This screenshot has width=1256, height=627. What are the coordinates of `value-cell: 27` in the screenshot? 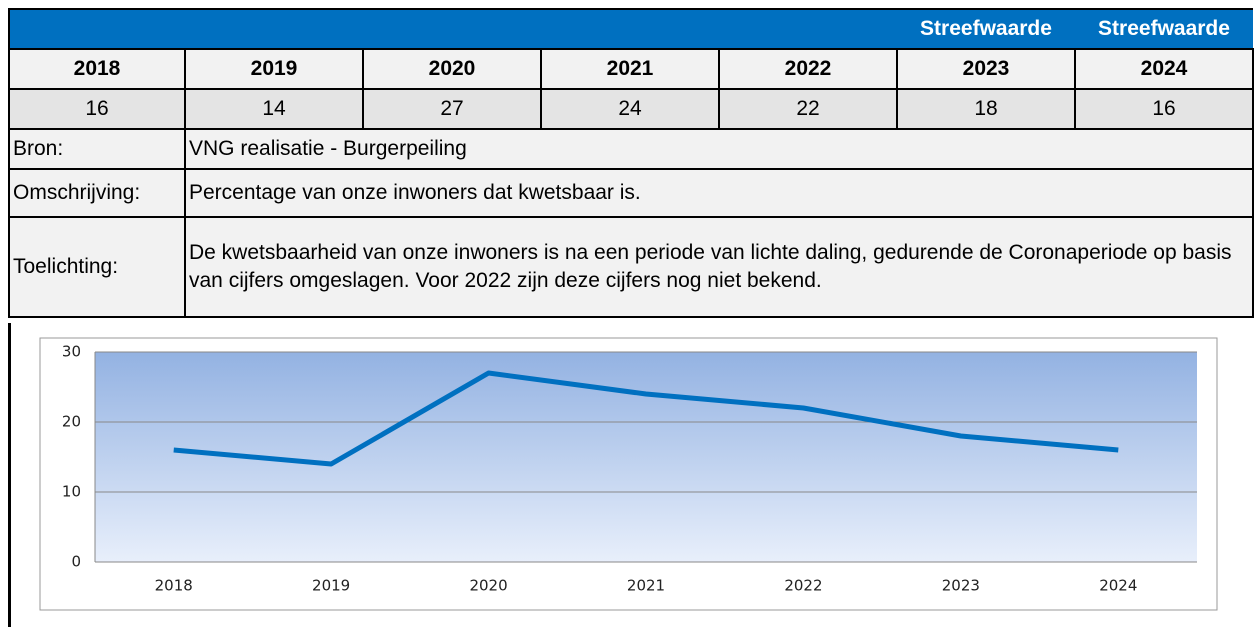 It's located at (452, 109).